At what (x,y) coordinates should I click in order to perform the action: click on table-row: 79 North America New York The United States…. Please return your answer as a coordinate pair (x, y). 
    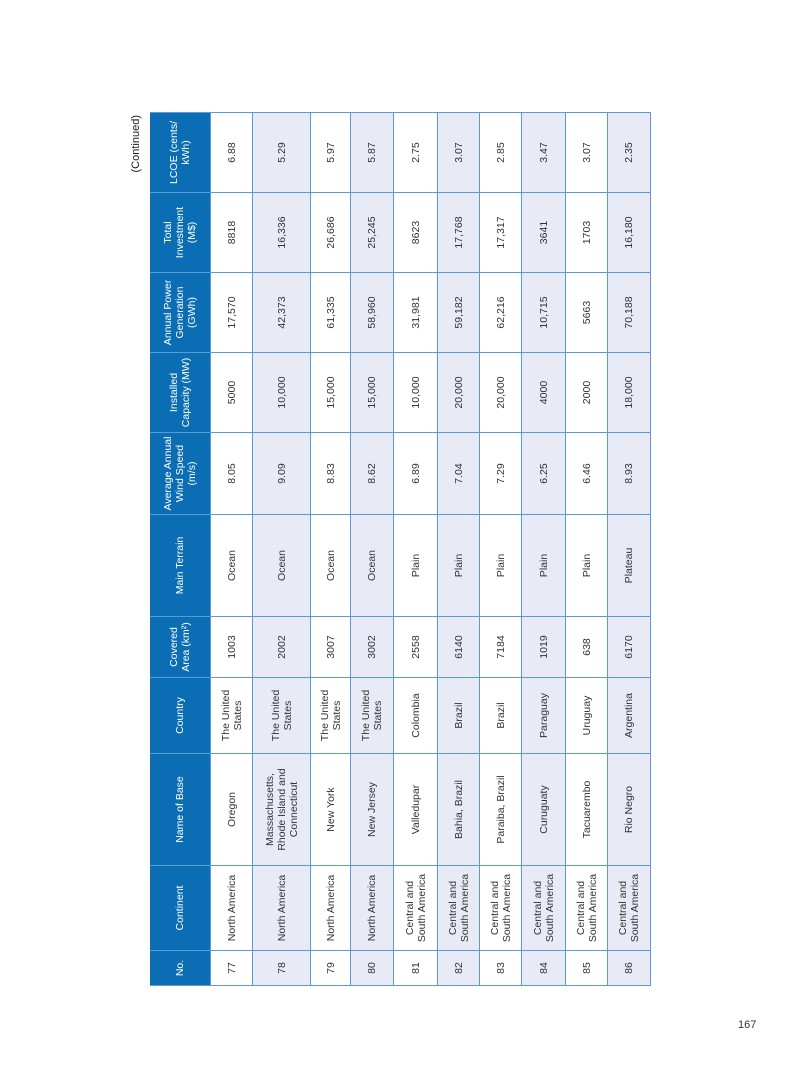
    Looking at the image, I should click on (330, 549).